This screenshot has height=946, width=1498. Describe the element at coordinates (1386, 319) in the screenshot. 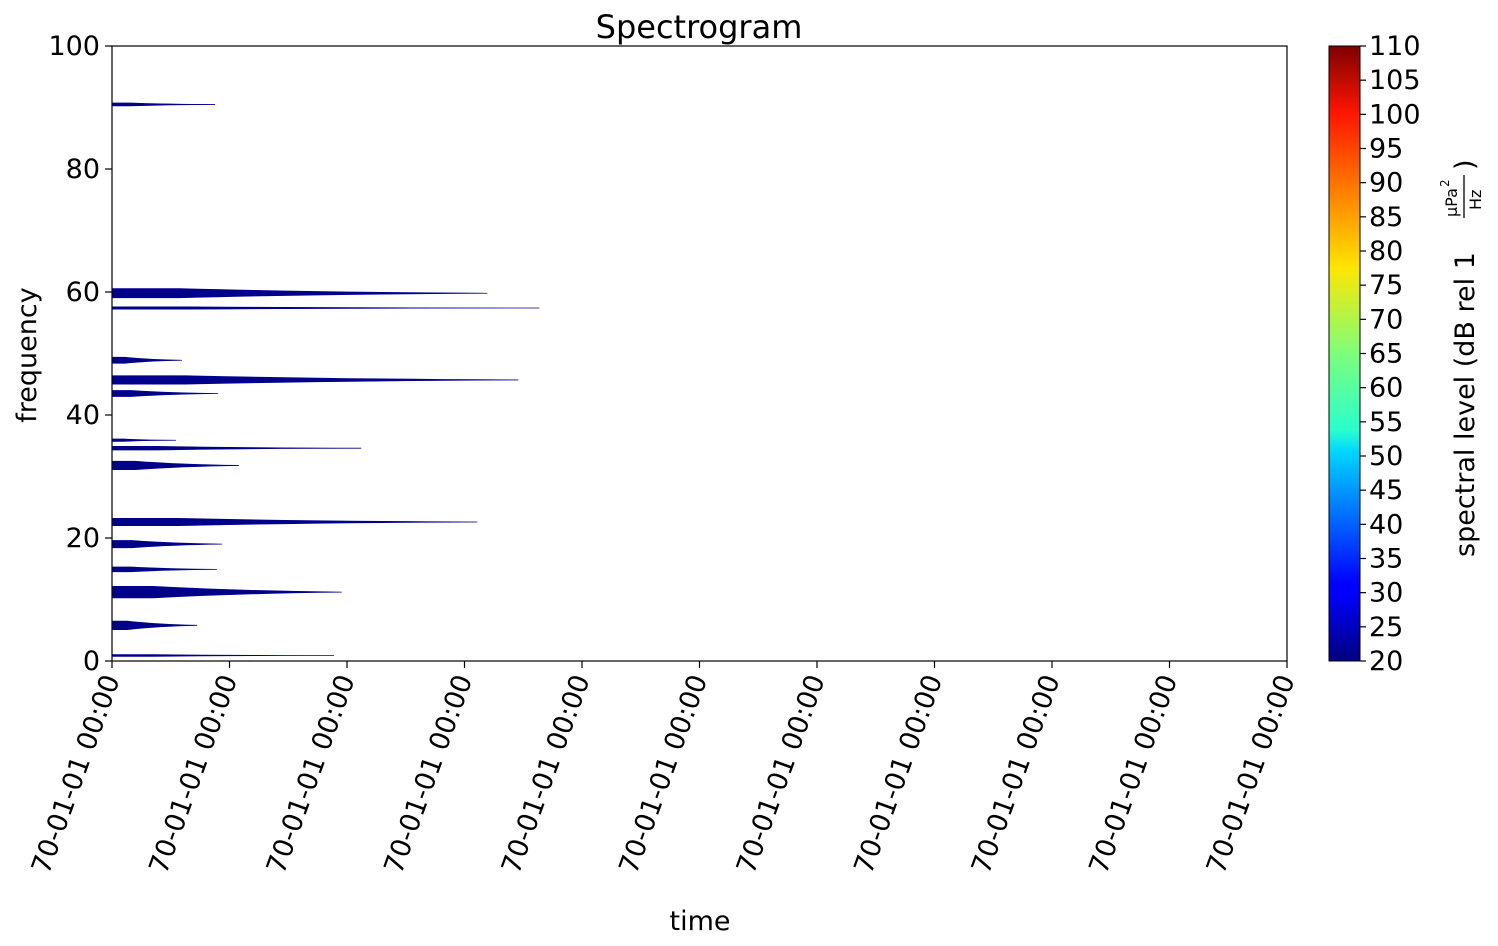

I see `colorbar-tick-label: 70` at that location.